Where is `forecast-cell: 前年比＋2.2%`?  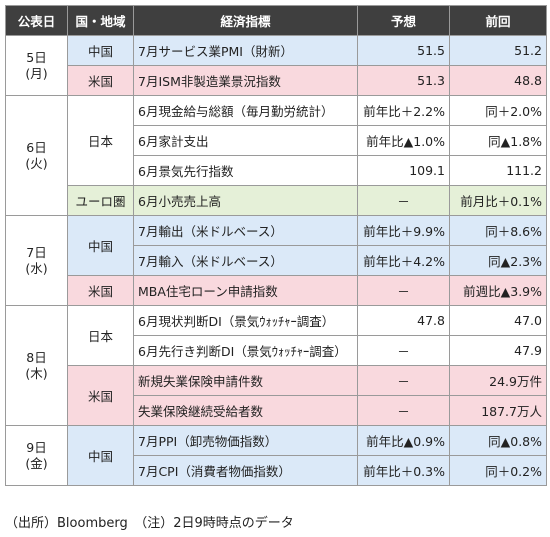 forecast-cell: 前年比＋2.2% is located at coordinates (403, 110).